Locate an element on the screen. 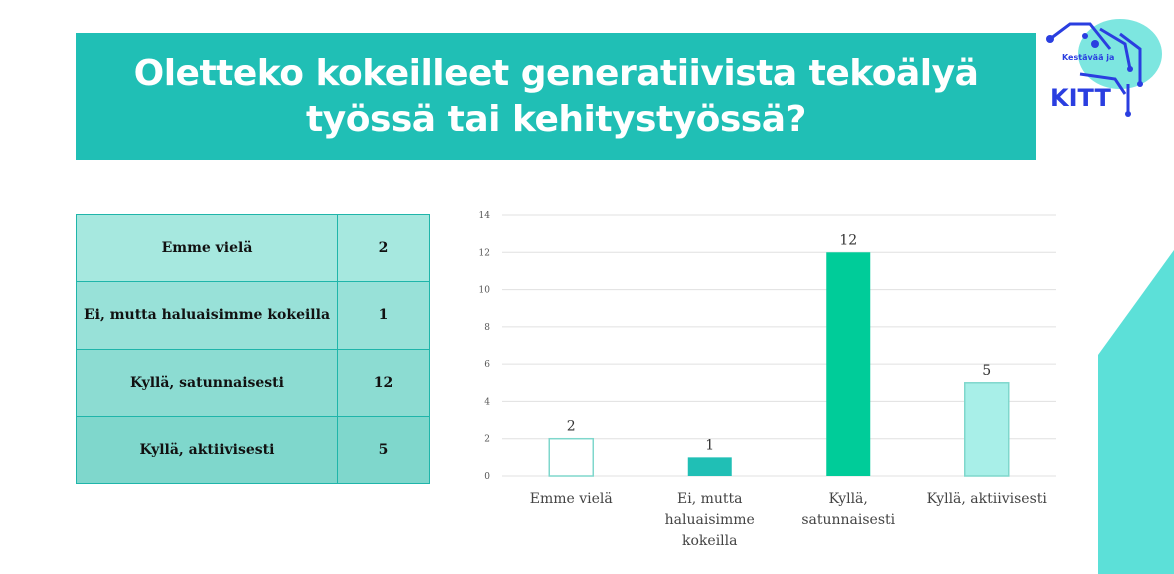 The height and width of the screenshot is (574, 1174). row-value: 2 is located at coordinates (383, 248).